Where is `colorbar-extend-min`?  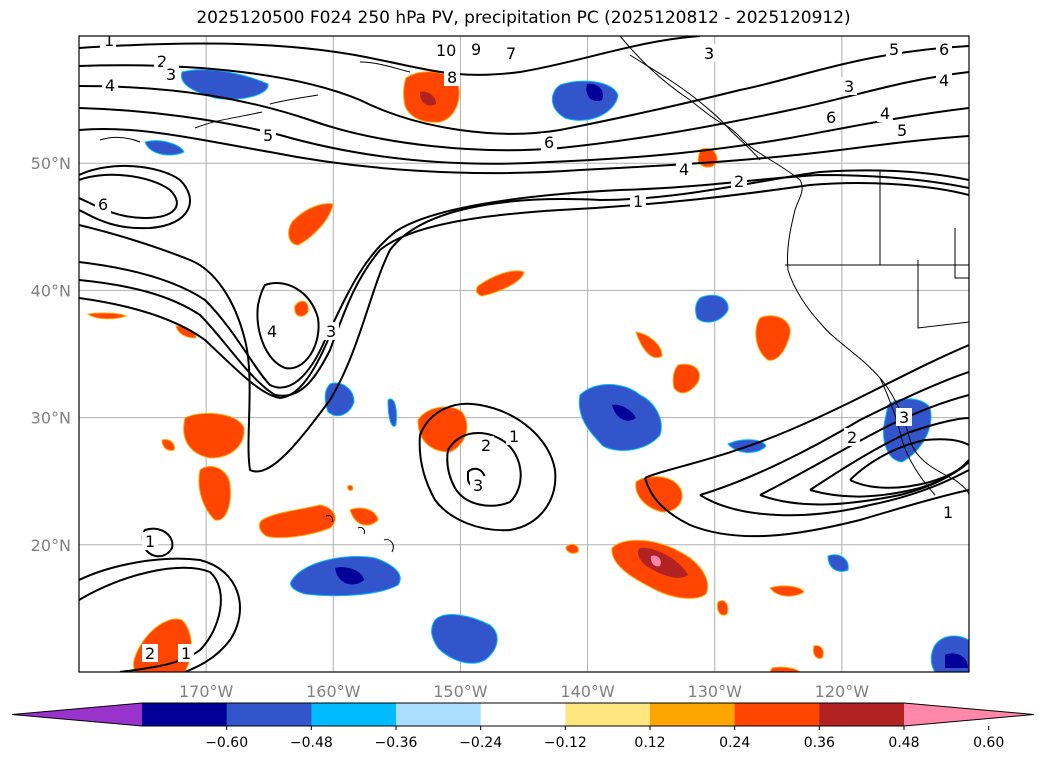
colorbar-extend-min is located at coordinates (77, 714).